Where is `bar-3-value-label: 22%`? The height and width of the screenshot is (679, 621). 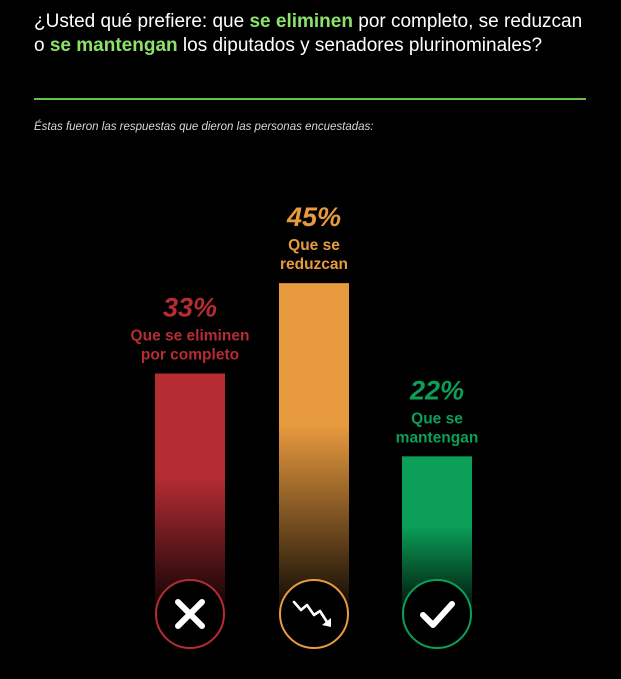 bar-3-value-label: 22% is located at coordinates (436, 390).